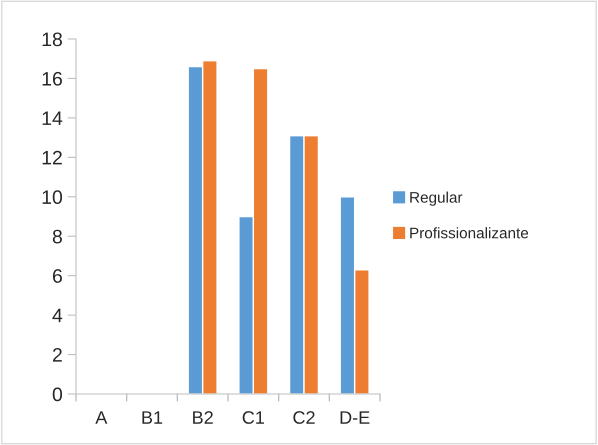 The width and height of the screenshot is (598, 445). I want to click on legend-label: Regular, so click(436, 199).